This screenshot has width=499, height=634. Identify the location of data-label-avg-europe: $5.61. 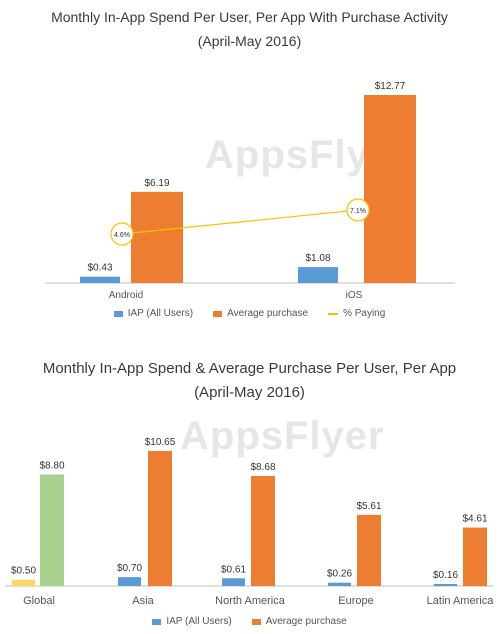
(368, 506).